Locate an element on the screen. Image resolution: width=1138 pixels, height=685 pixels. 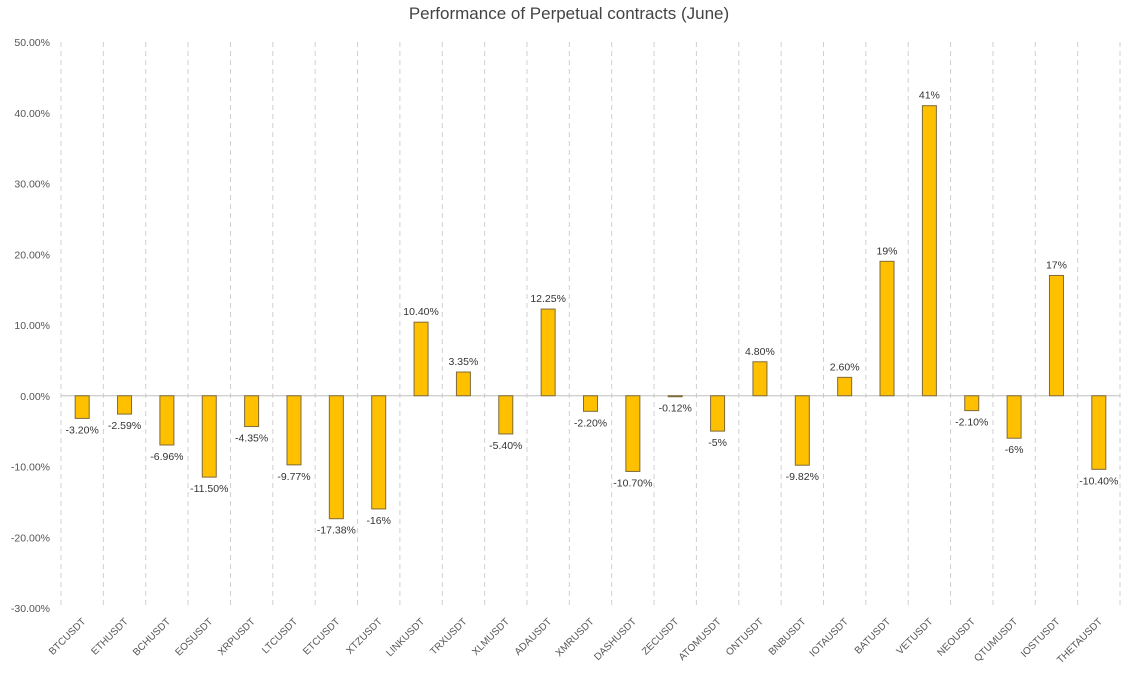
data-label: 10.40% is located at coordinates (421, 312).